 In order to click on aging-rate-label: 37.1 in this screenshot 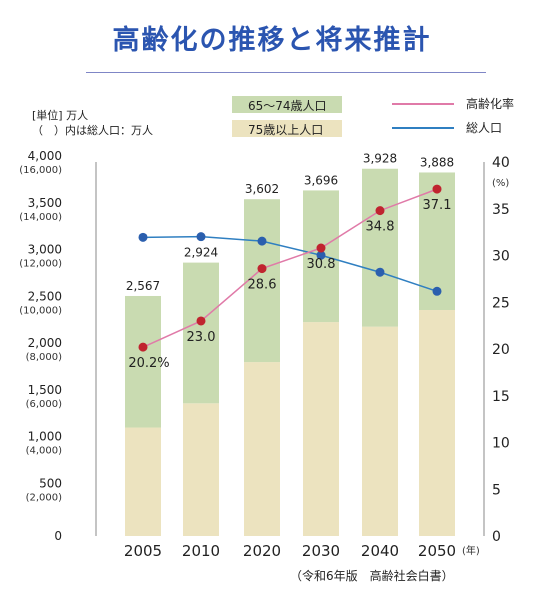, I will do `click(437, 205)`.